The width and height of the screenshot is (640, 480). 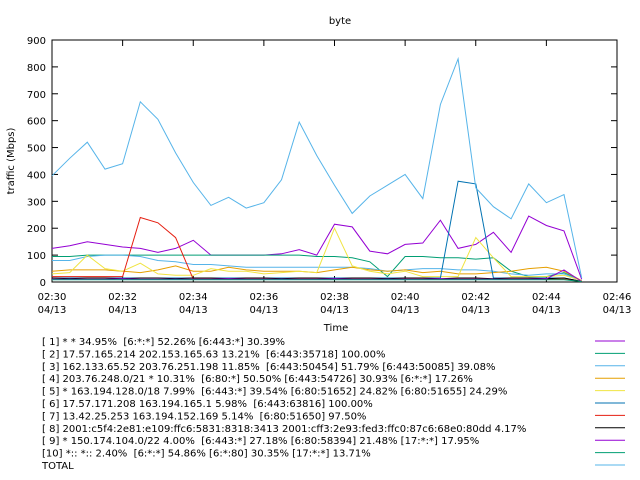 What do you see at coordinates (36, 149) in the screenshot?
I see `y-tick-label: 500` at bounding box center [36, 149].